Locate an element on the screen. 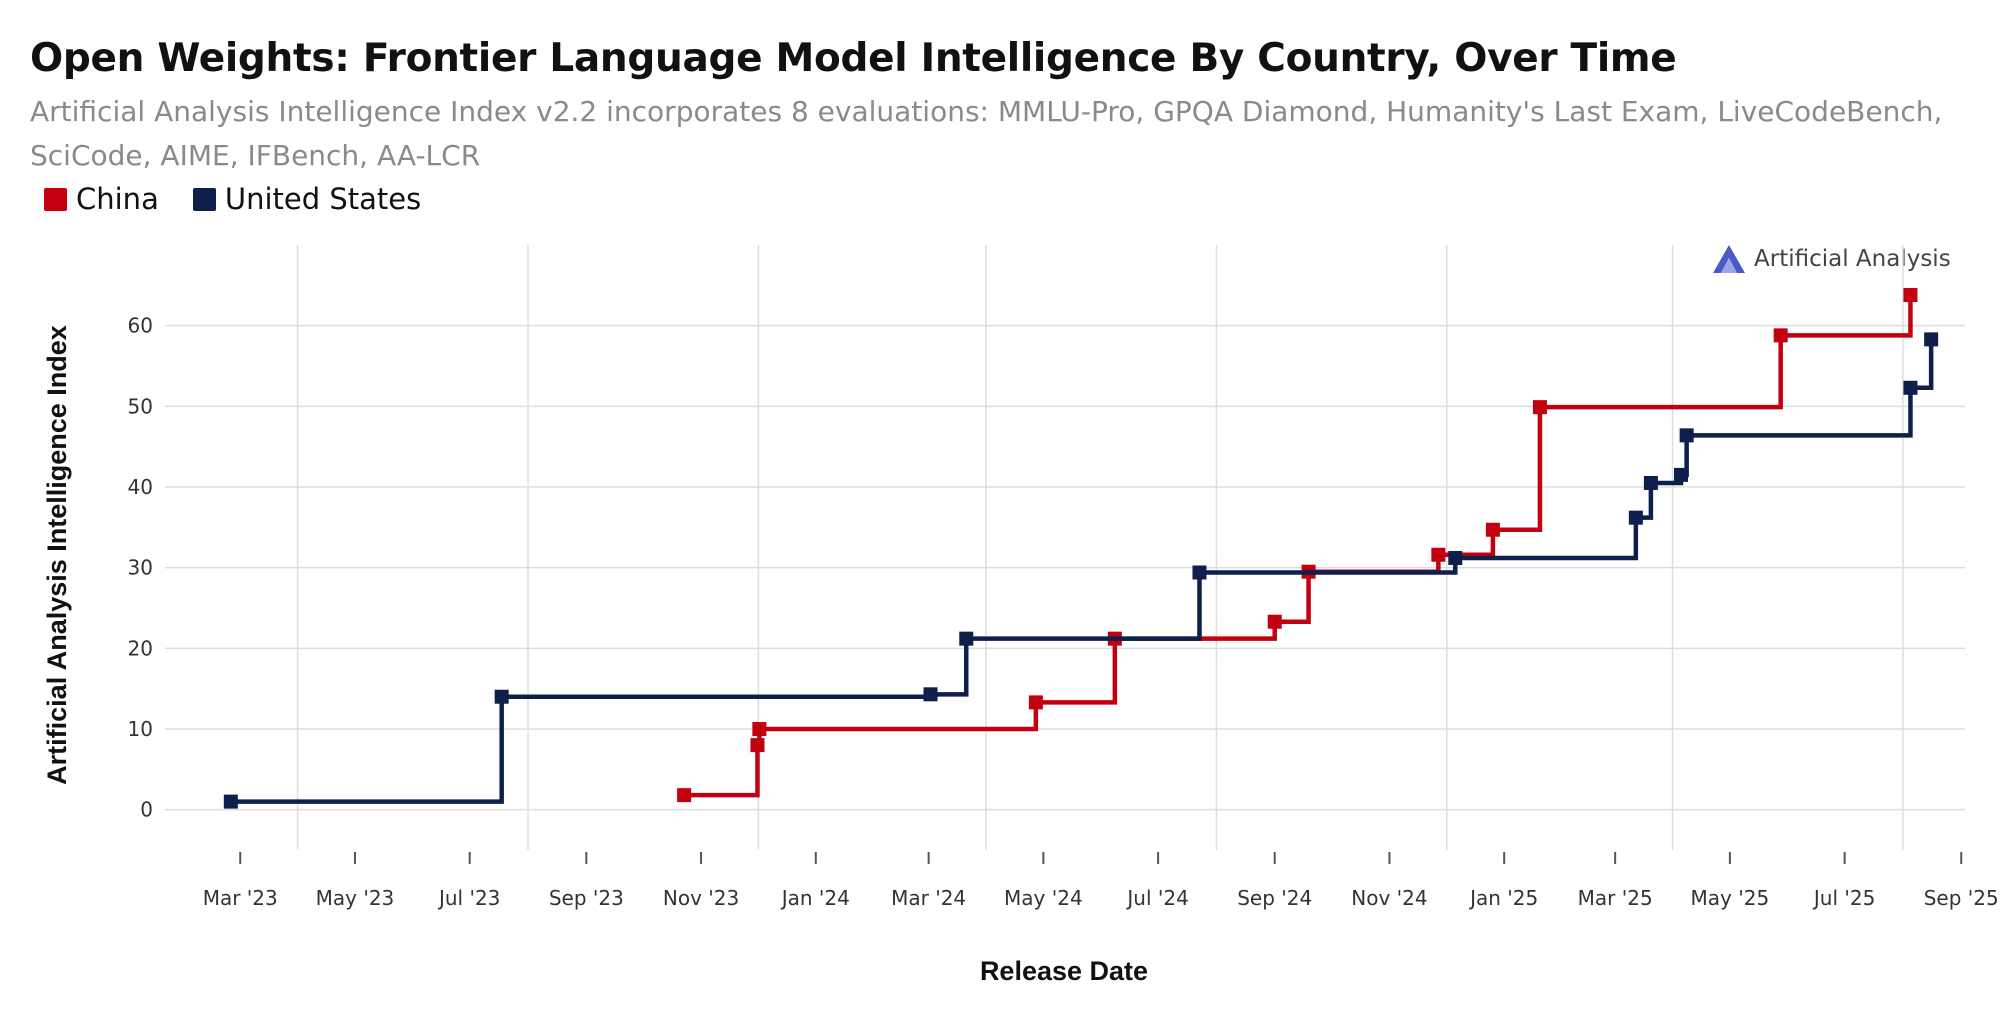  legend-label-china: China is located at coordinates (117, 199).